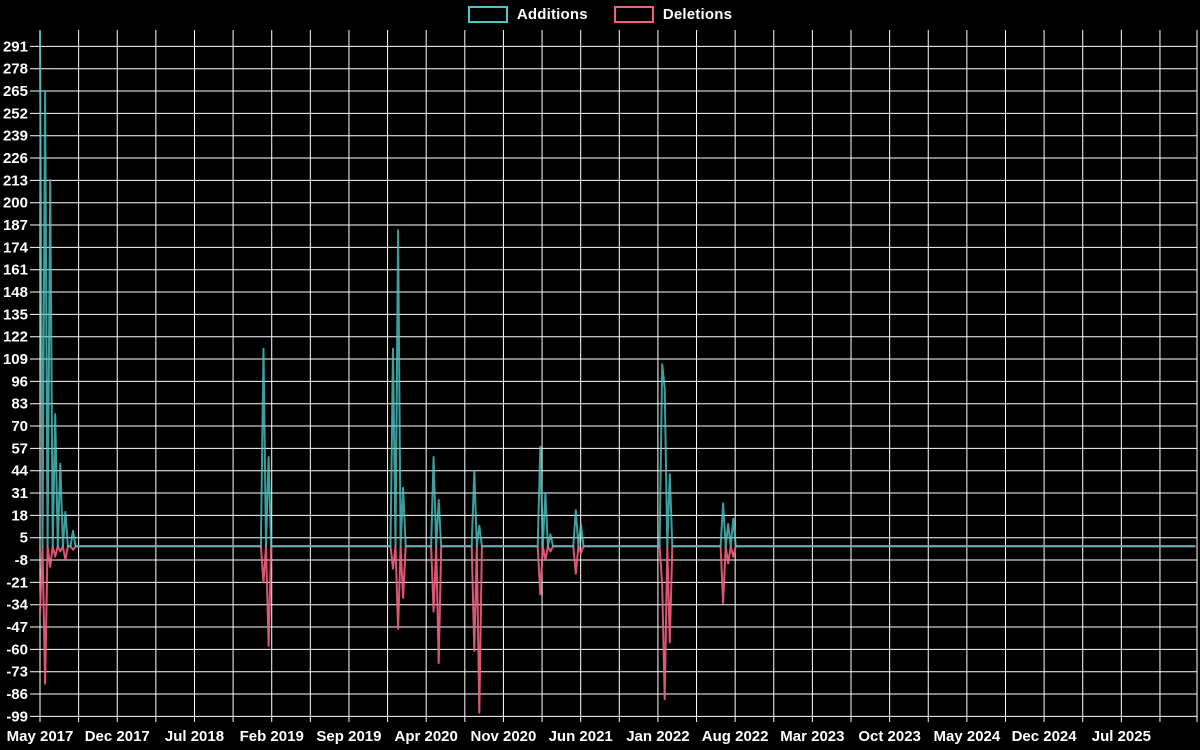  What do you see at coordinates (16, 247) in the screenshot?
I see `y-tick-label: 174` at bounding box center [16, 247].